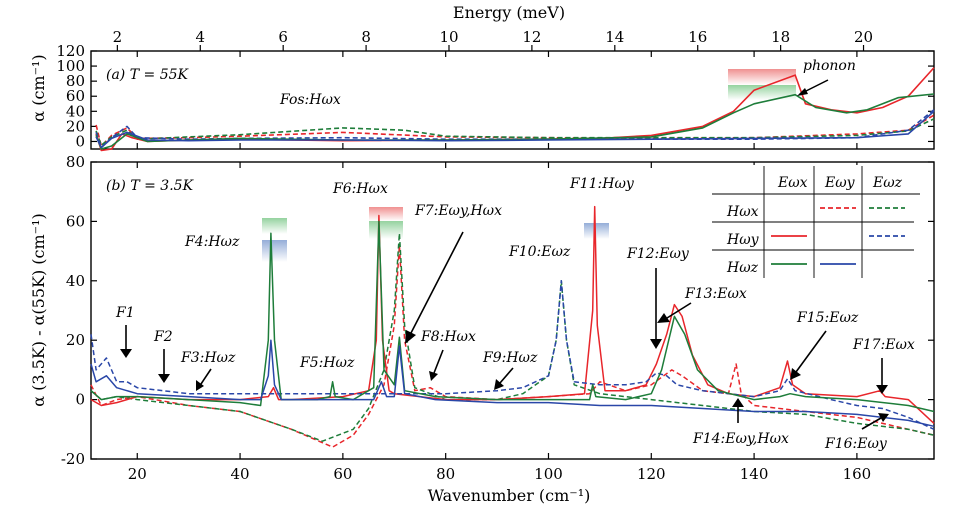  Describe the element at coordinates (80, 141) in the screenshot. I see `y-tick-label: 0` at that location.